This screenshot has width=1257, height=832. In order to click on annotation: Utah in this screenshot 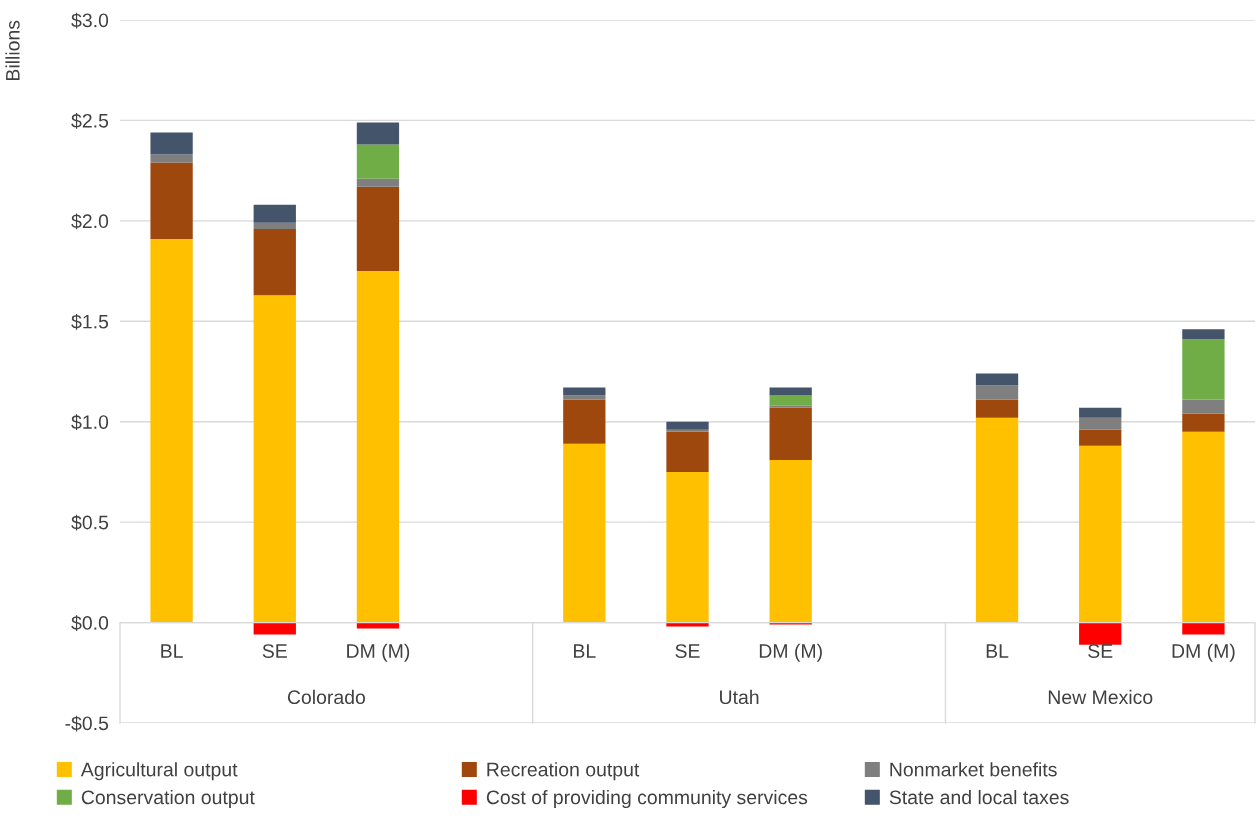, I will do `click(739, 697)`.